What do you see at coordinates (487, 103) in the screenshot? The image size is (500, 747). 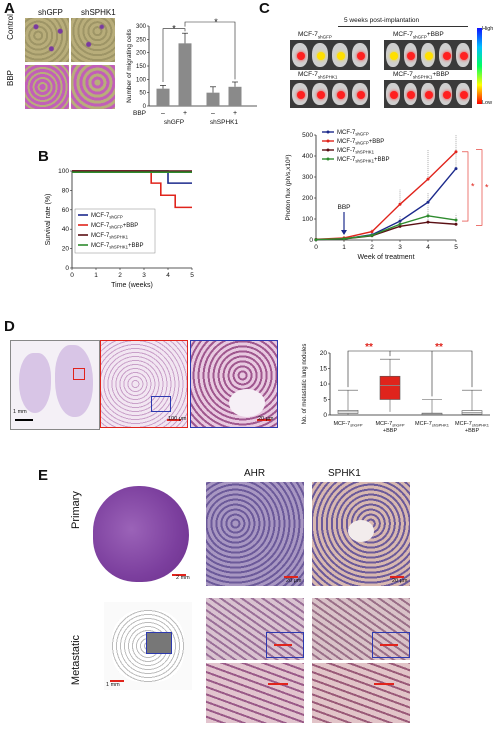 I see `colorbar-low-label: Low` at bounding box center [487, 103].